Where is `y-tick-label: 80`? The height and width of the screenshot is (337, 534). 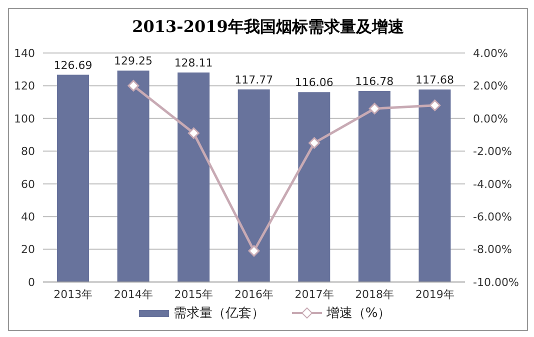 y-tick-label: 80 is located at coordinates (28, 151).